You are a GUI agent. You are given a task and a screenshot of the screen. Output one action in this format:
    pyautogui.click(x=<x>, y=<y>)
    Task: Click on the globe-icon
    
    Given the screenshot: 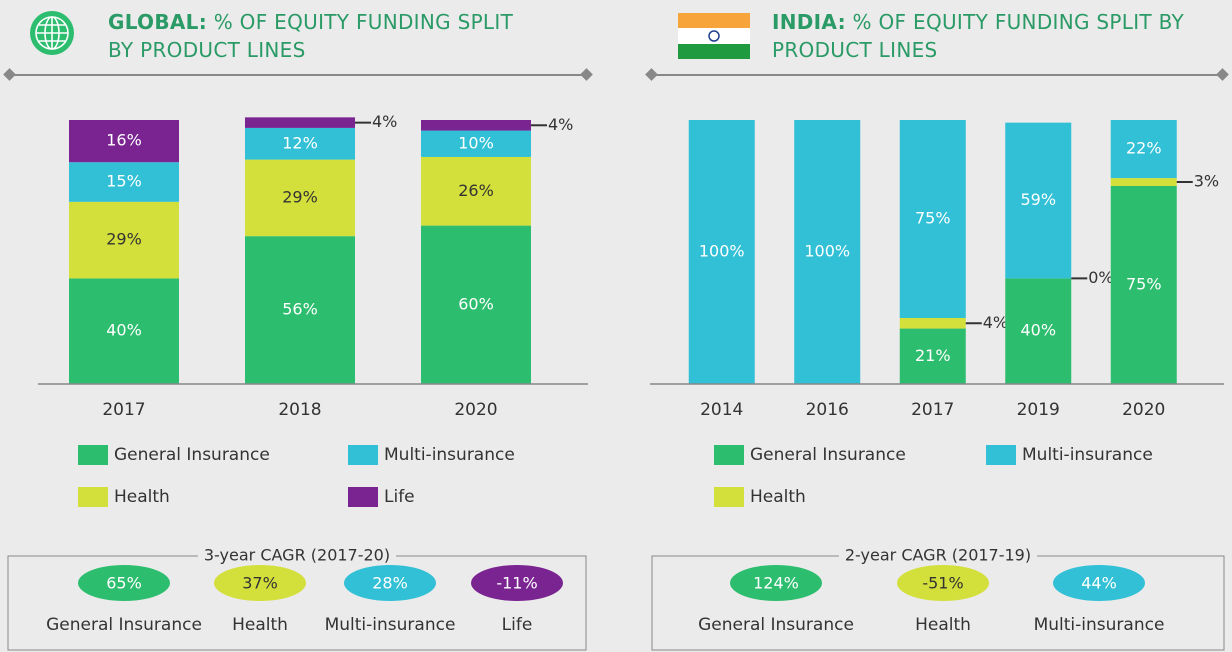 What is the action you would take?
    pyautogui.click(x=52, y=33)
    